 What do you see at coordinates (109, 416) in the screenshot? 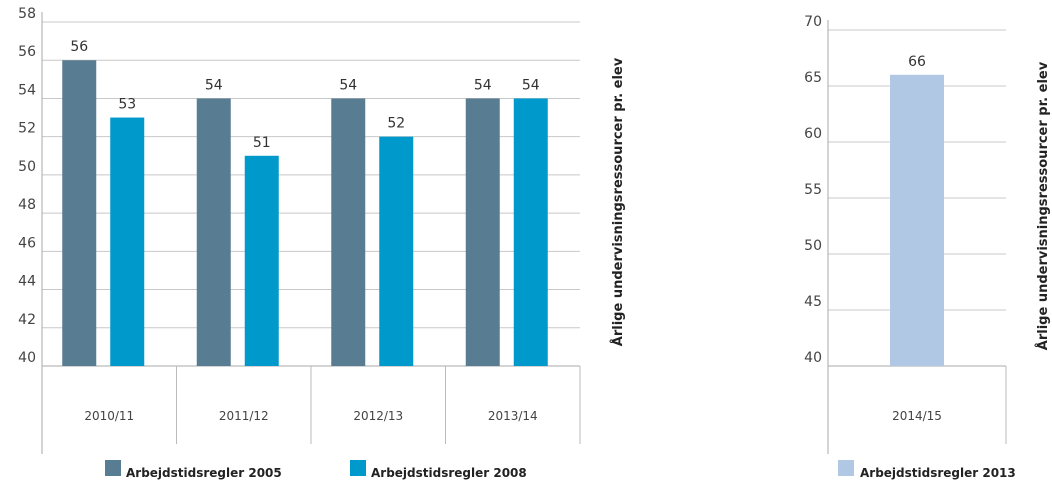
I see `x-tick-label: 2010/11` at bounding box center [109, 416].